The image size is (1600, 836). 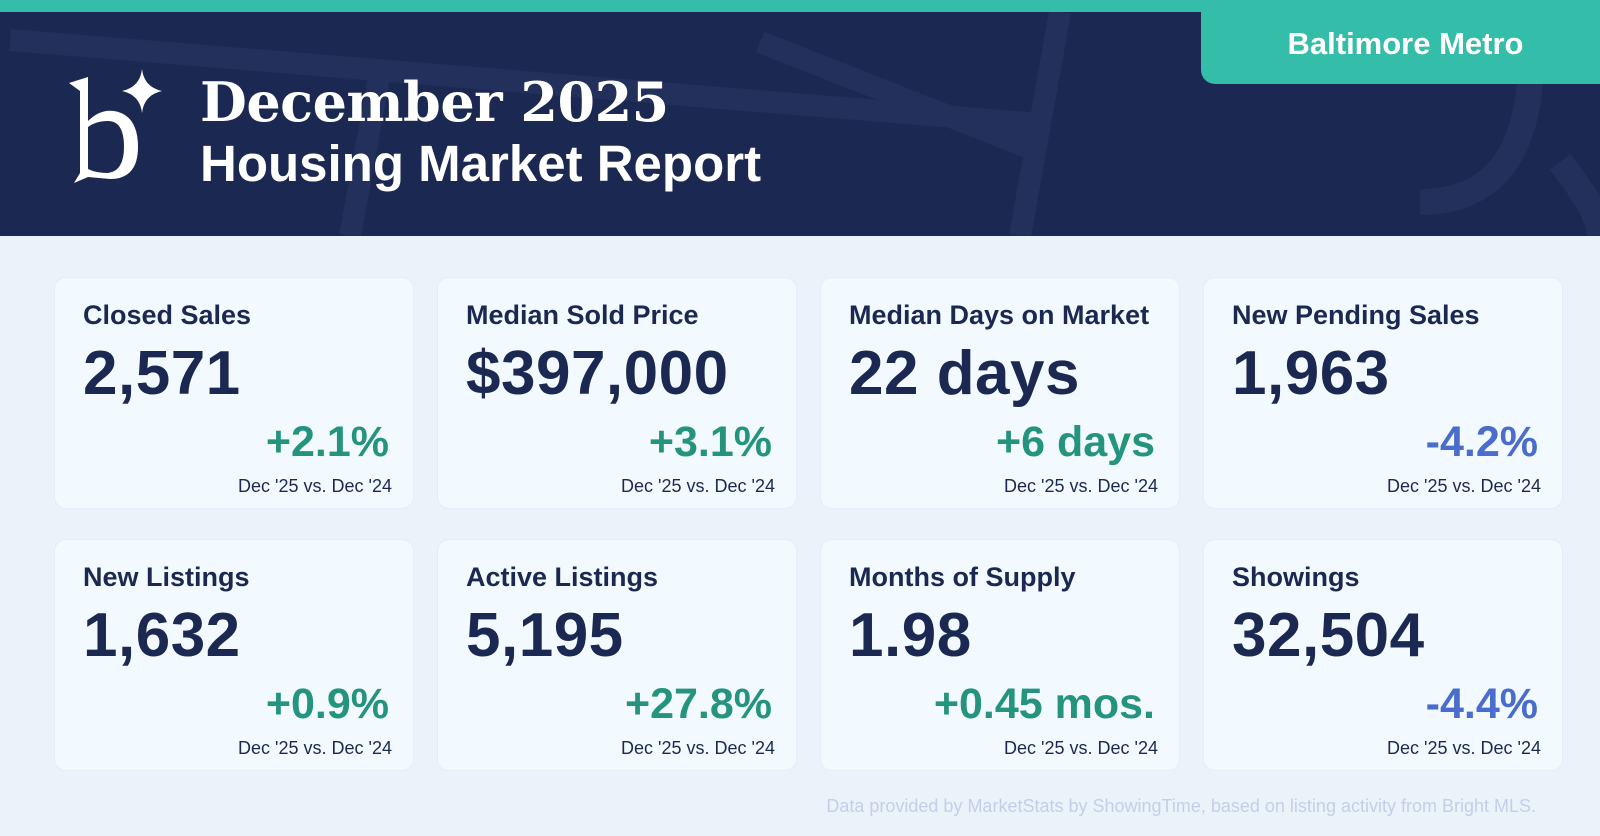 What do you see at coordinates (582, 315) in the screenshot?
I see `metric-label: Median Sold Price` at bounding box center [582, 315].